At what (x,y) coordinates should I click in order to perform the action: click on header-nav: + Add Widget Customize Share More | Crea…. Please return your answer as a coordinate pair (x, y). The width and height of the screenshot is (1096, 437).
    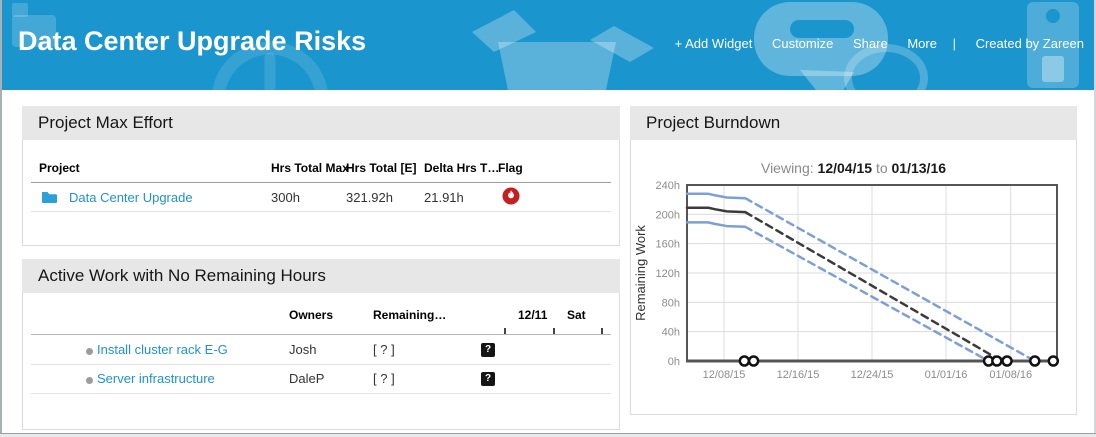
    Looking at the image, I should click on (871, 43).